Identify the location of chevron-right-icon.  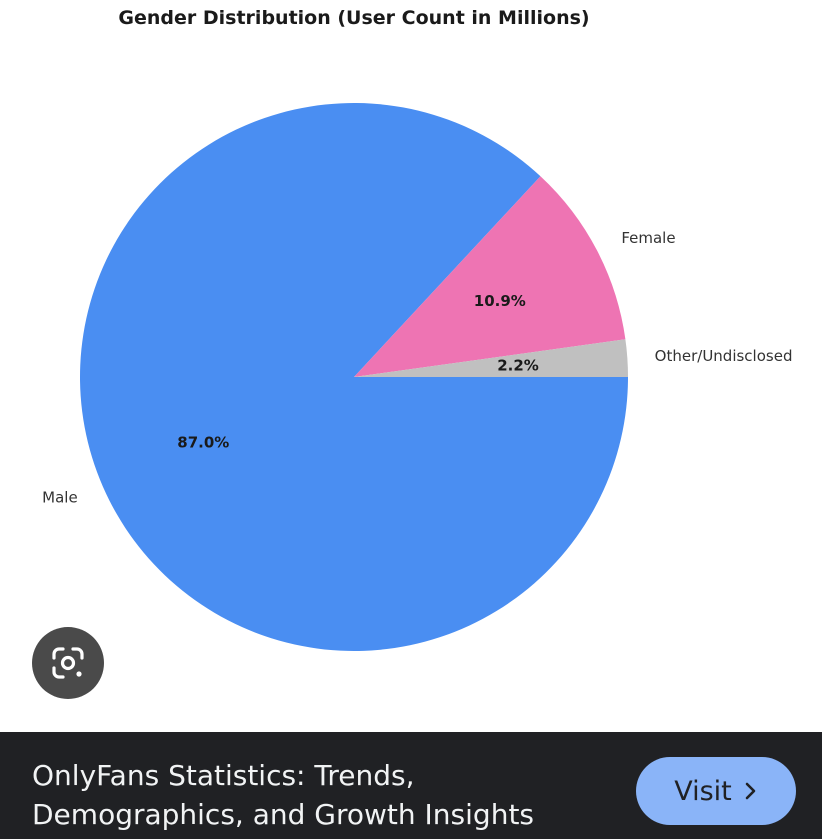
(751, 791).